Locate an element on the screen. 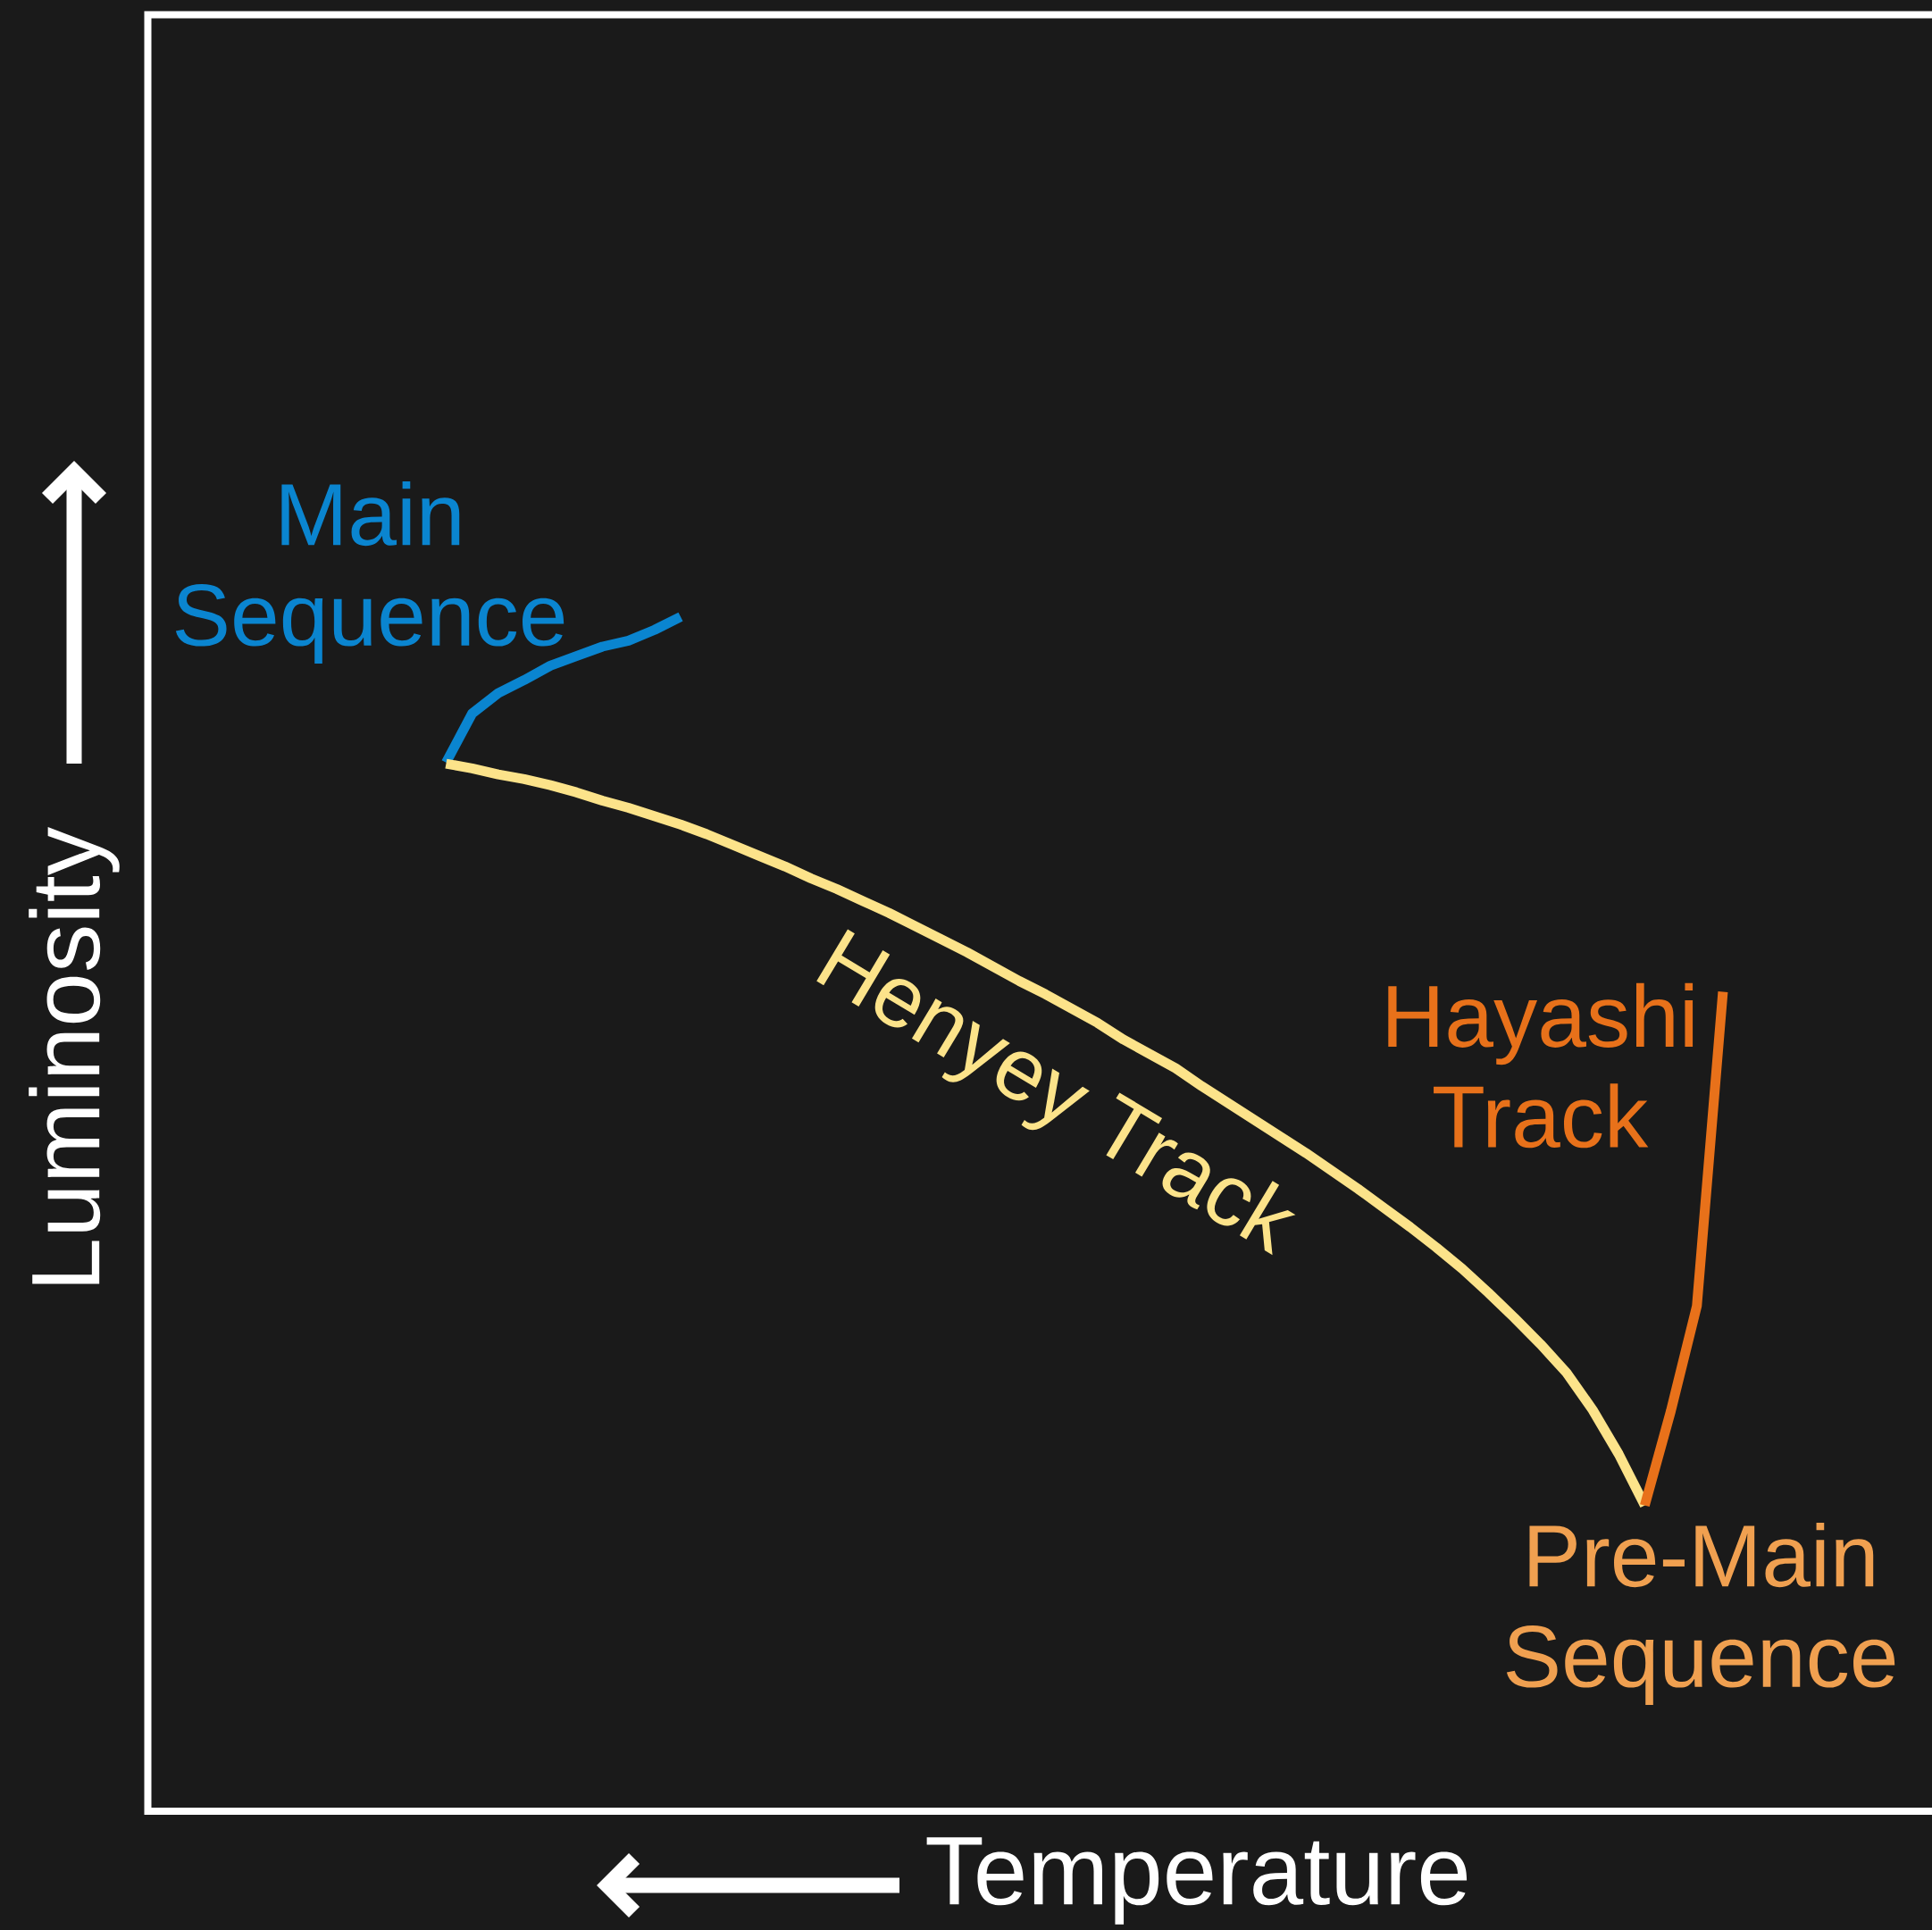 Image resolution: width=1932 pixels, height=1930 pixels. x-axis-title: Temperature is located at coordinates (1197, 1881).